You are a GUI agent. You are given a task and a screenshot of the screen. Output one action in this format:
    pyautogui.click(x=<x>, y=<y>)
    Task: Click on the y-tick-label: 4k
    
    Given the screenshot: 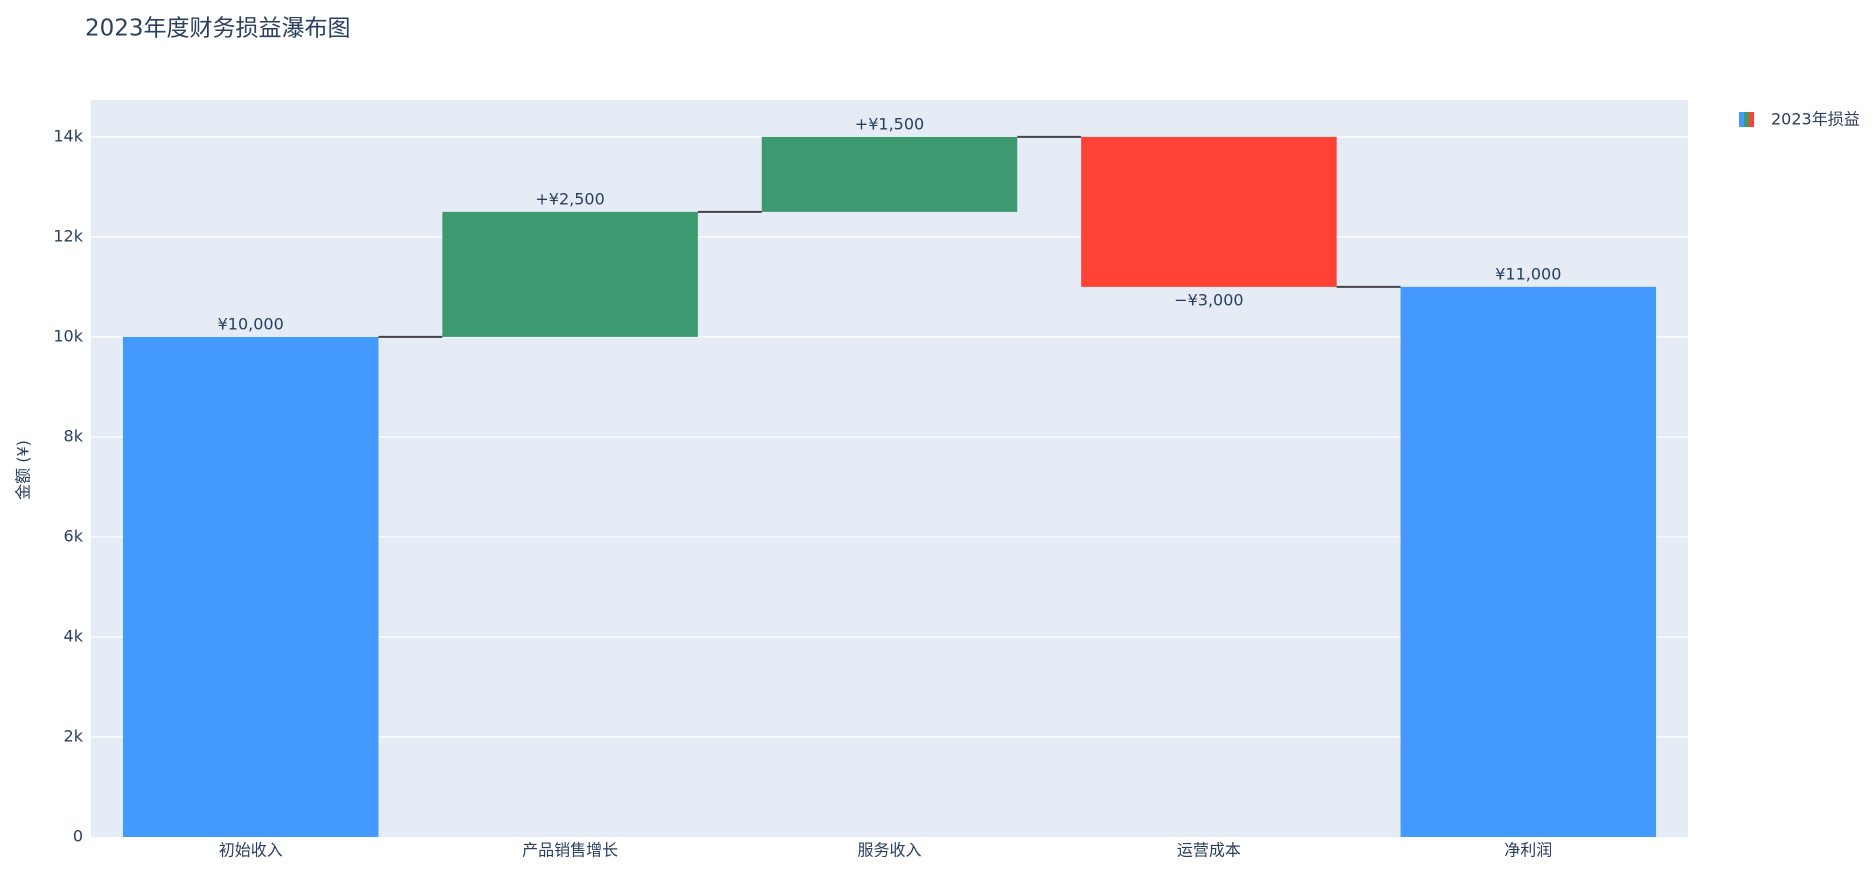 What is the action you would take?
    pyautogui.click(x=74, y=635)
    